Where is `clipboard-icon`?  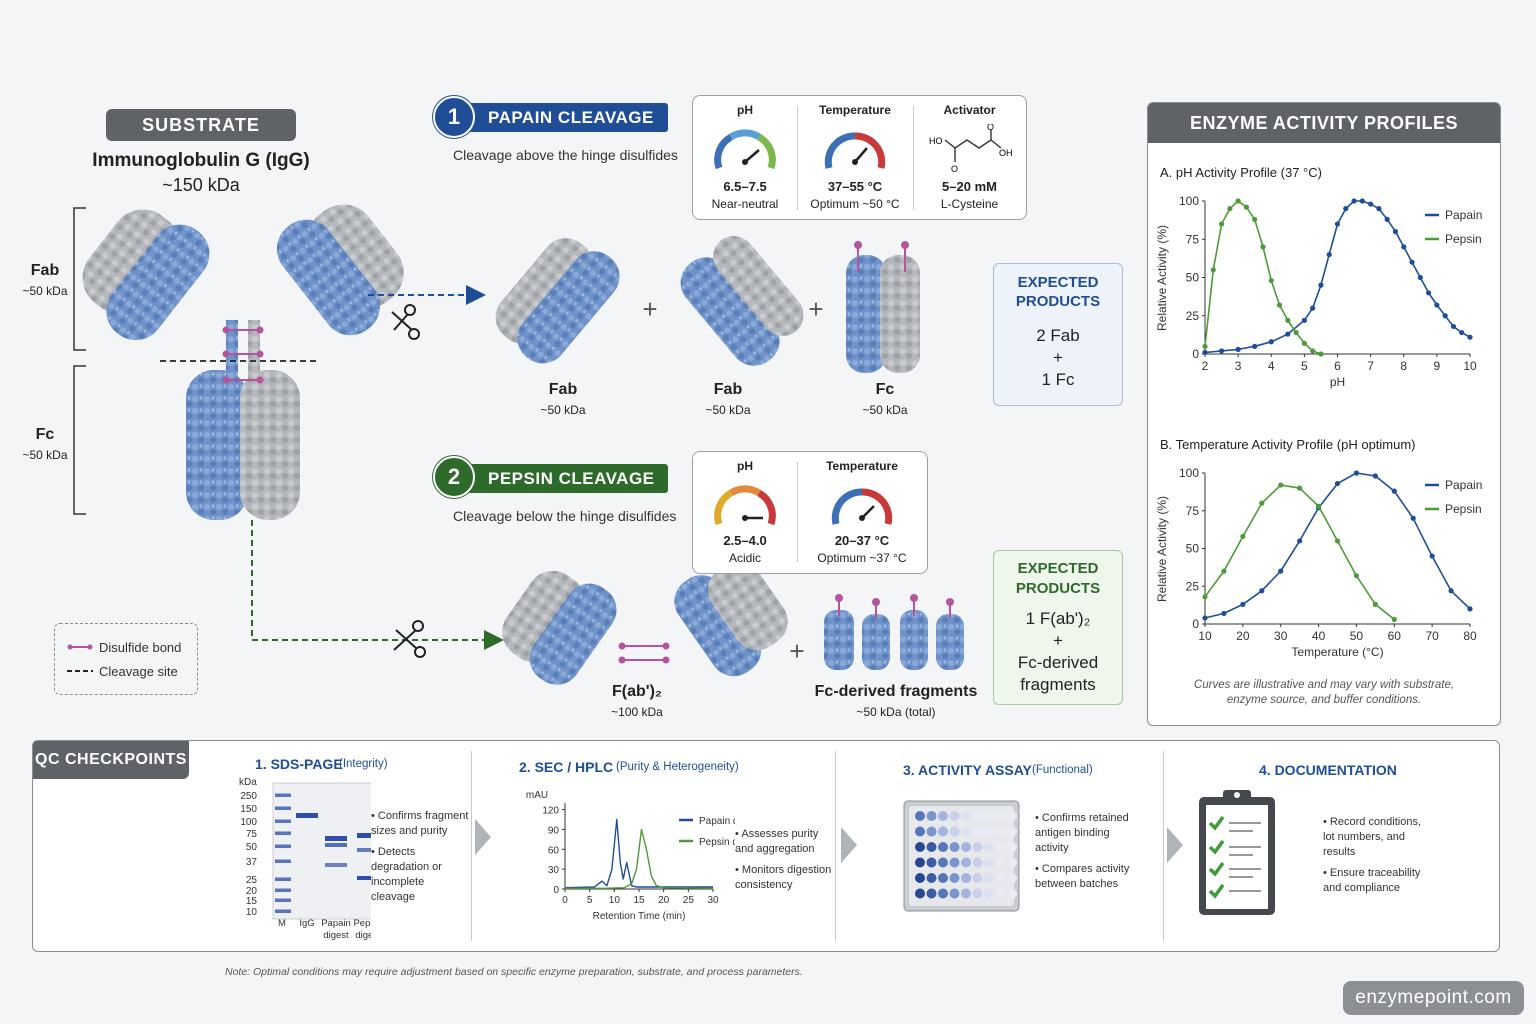
clipboard-icon is located at coordinates (1237, 852).